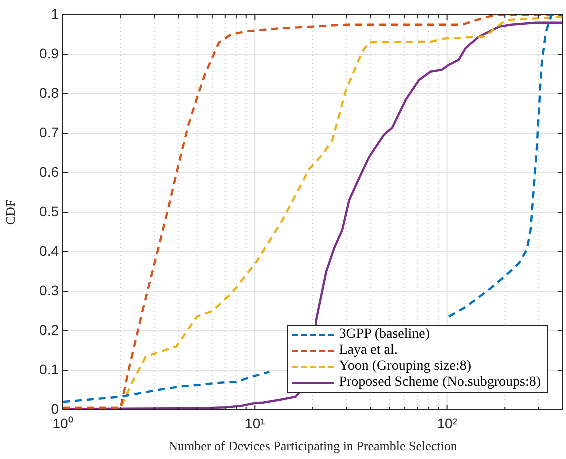 This screenshot has height=459, width=566. Describe the element at coordinates (10, 213) in the screenshot. I see `y-axis-title: CDF` at that location.